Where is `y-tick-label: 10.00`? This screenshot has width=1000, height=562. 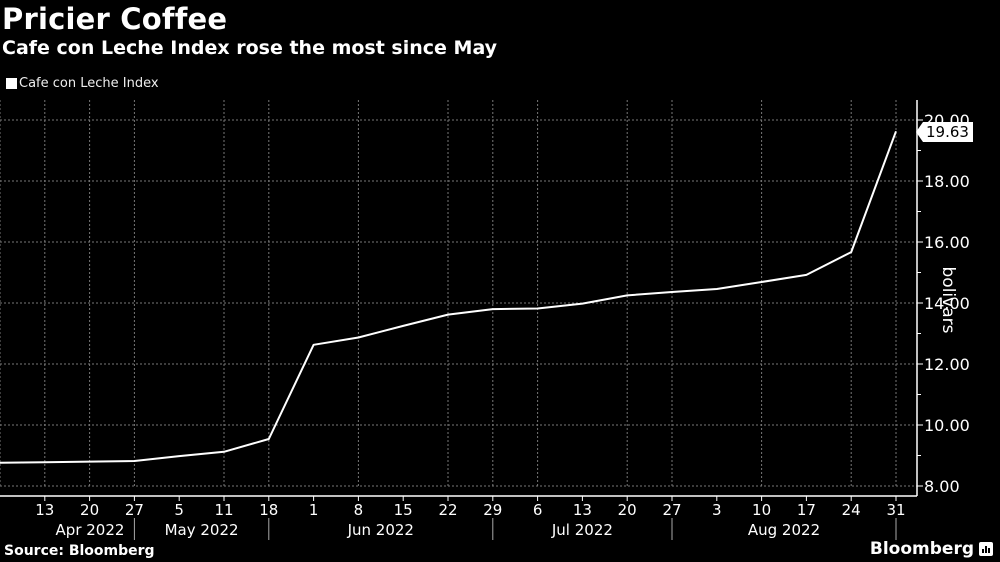 y-tick-label: 10.00 is located at coordinates (947, 425).